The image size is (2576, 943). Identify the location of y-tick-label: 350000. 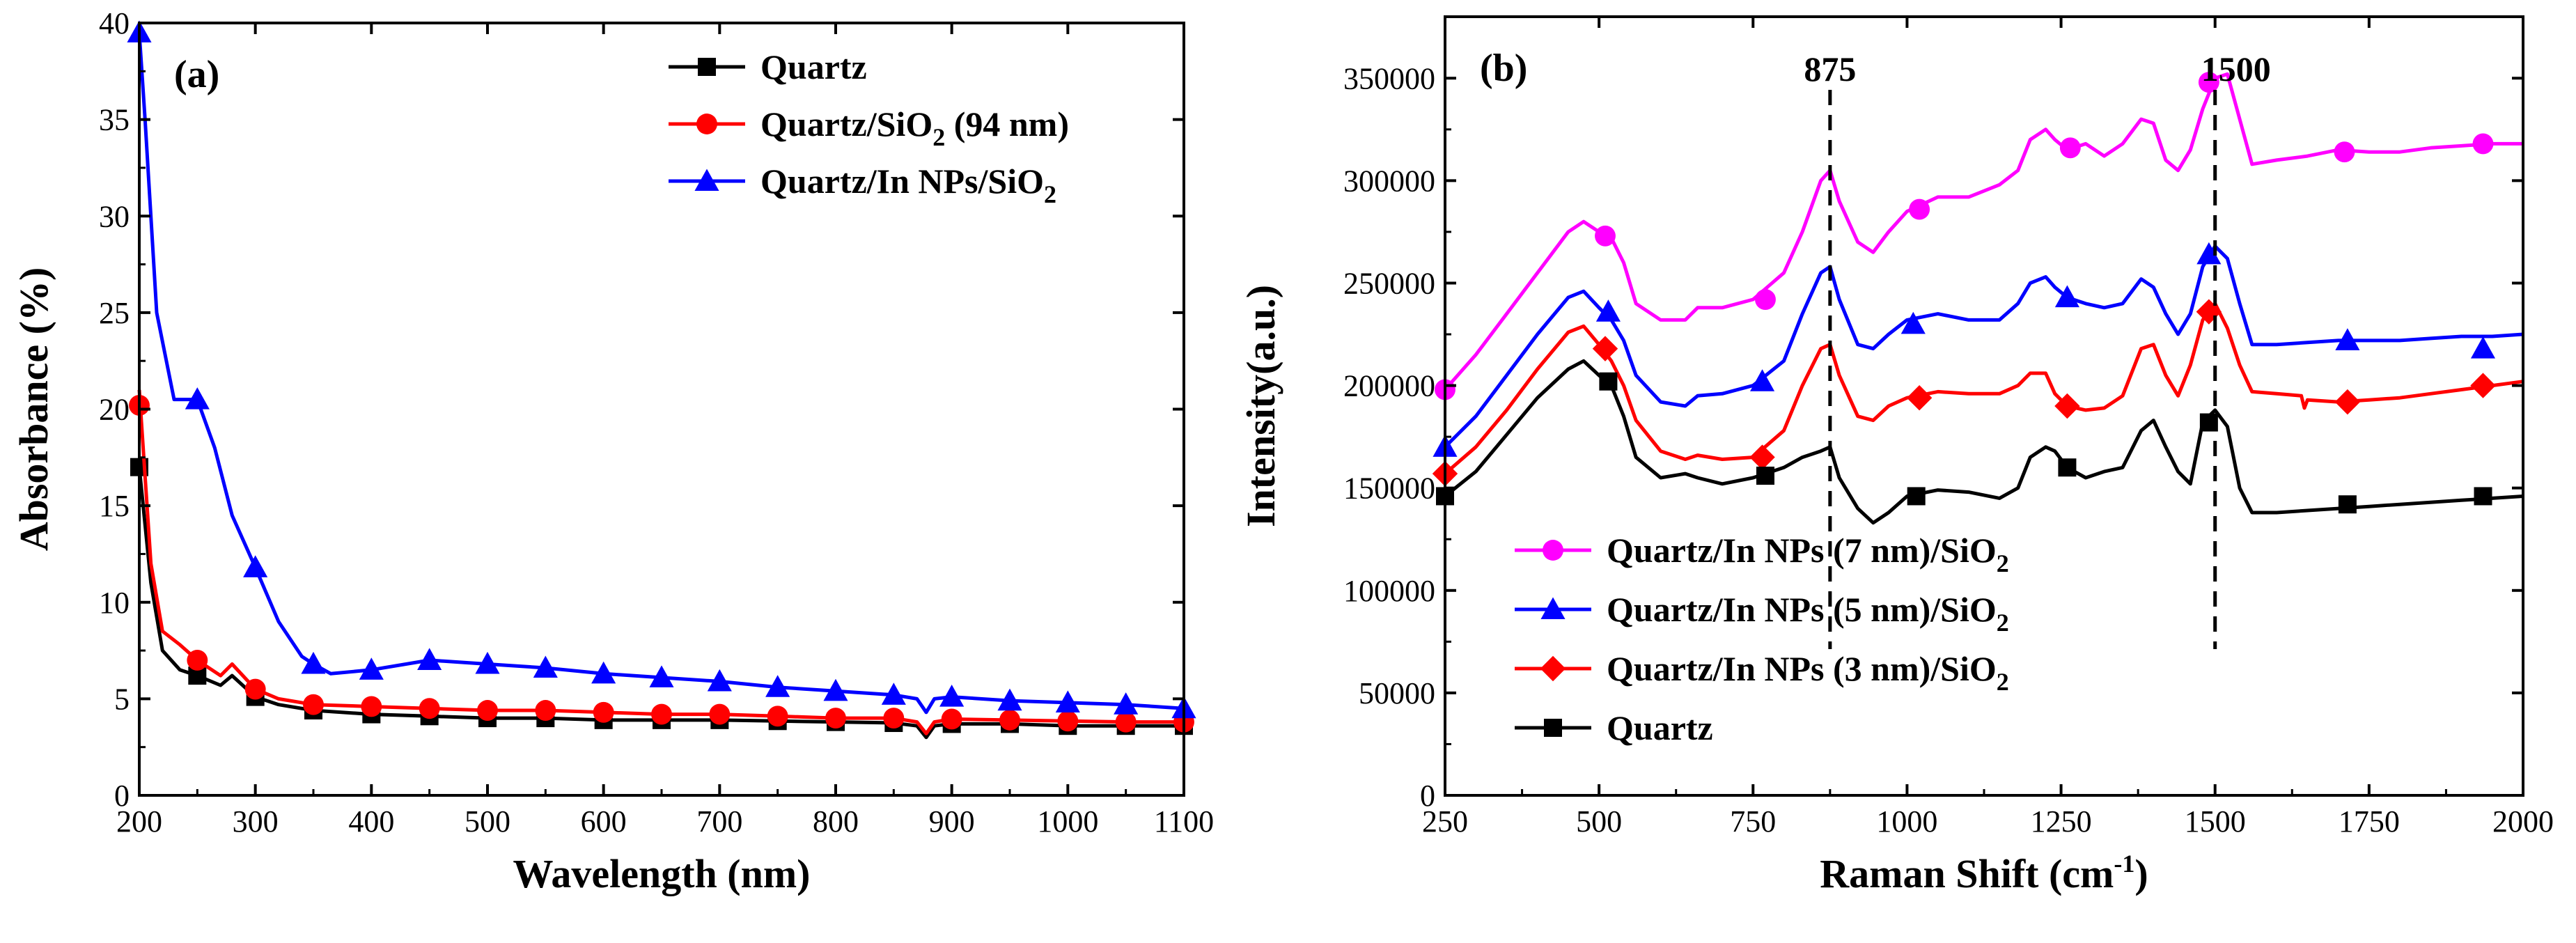
(1389, 78).